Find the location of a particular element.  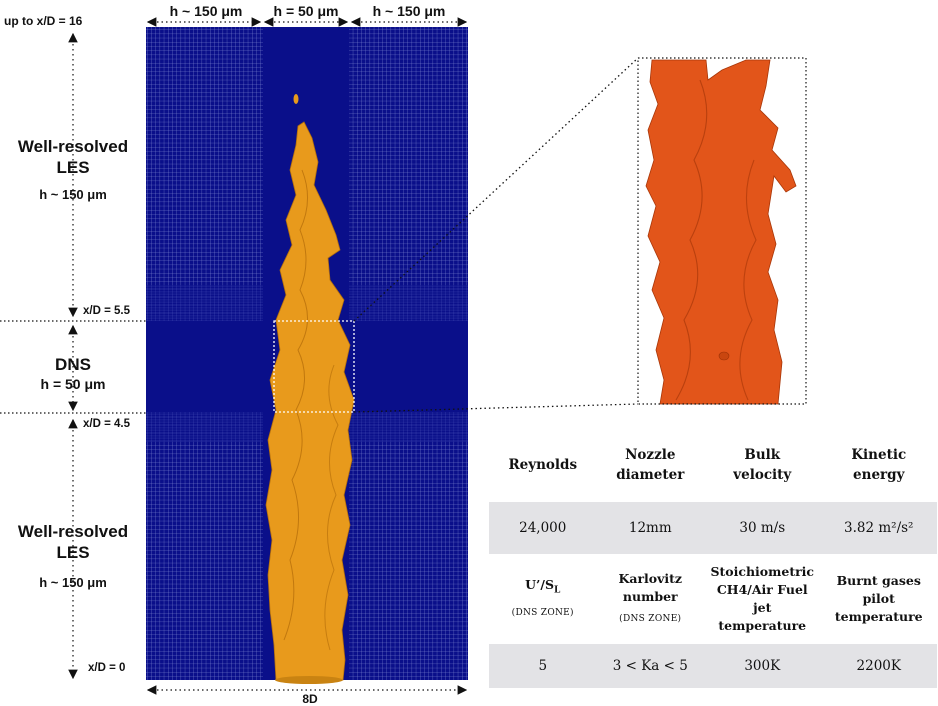

reynolds-header: Reynolds is located at coordinates (543, 465).